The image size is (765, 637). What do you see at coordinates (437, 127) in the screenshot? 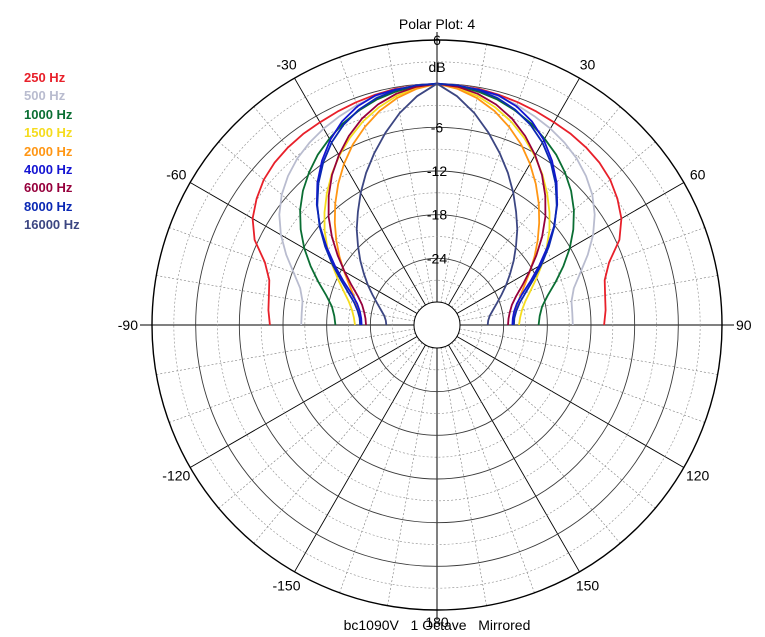
I see `radial-tick-label: -6` at bounding box center [437, 127].